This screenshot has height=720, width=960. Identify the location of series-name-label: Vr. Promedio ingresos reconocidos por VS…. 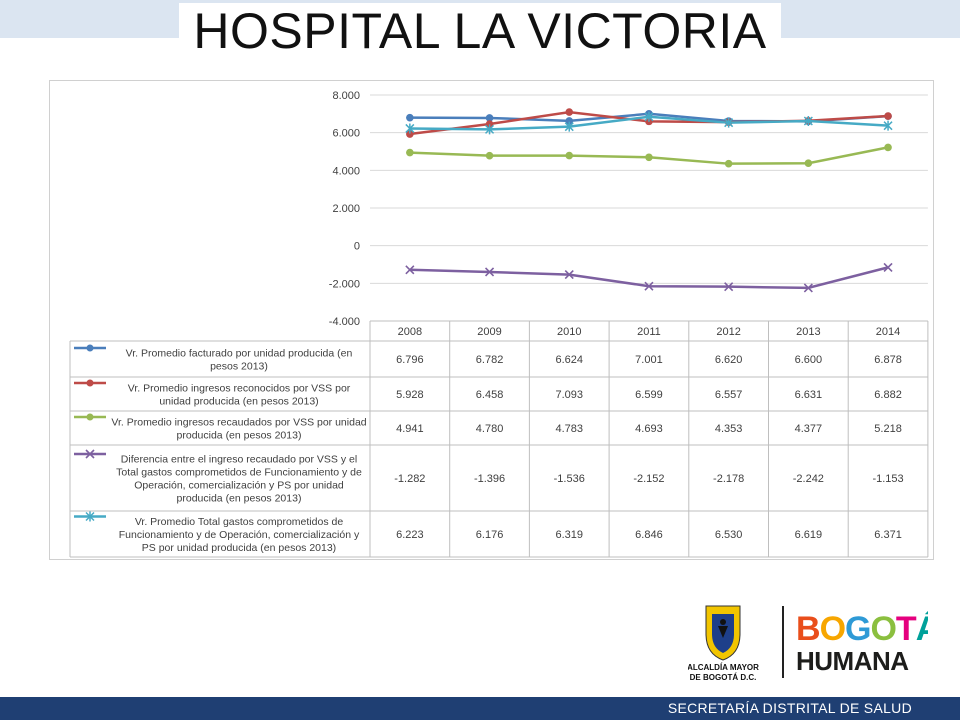
(239, 389).